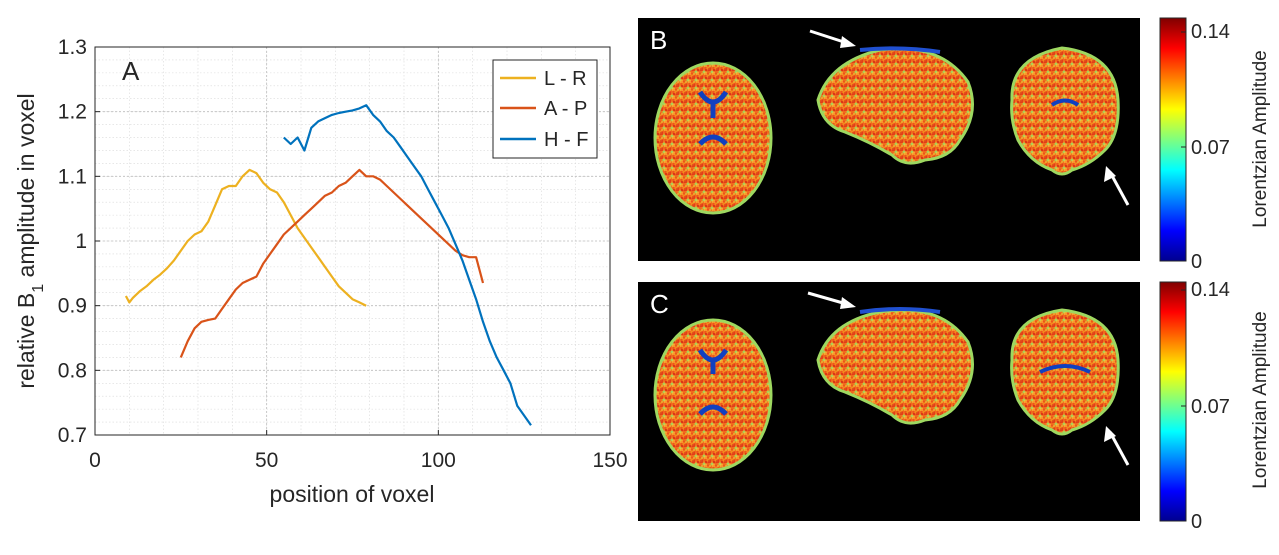 The height and width of the screenshot is (555, 1279). Describe the element at coordinates (713, 395) in the screenshot. I see `axial-slice-c` at that location.